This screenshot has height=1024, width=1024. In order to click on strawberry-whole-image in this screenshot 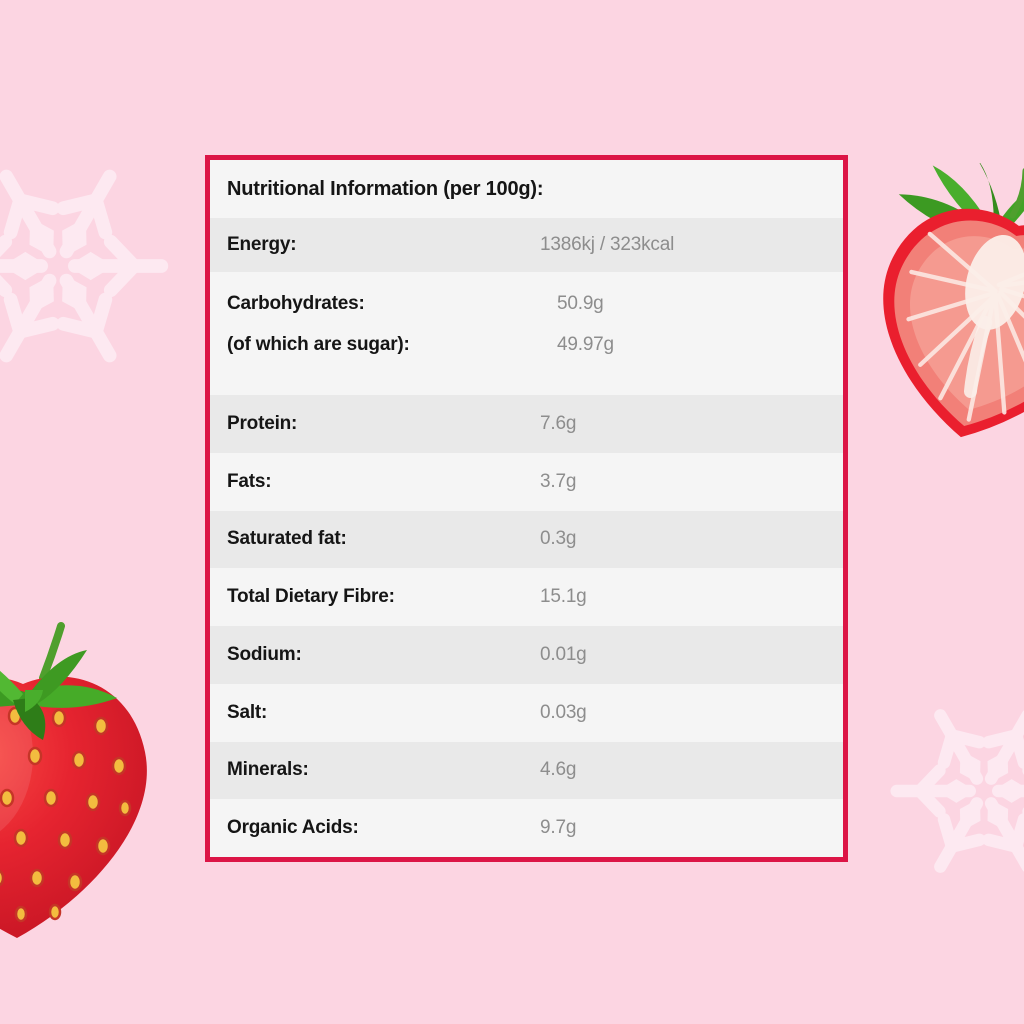, I will do `click(87, 785)`.